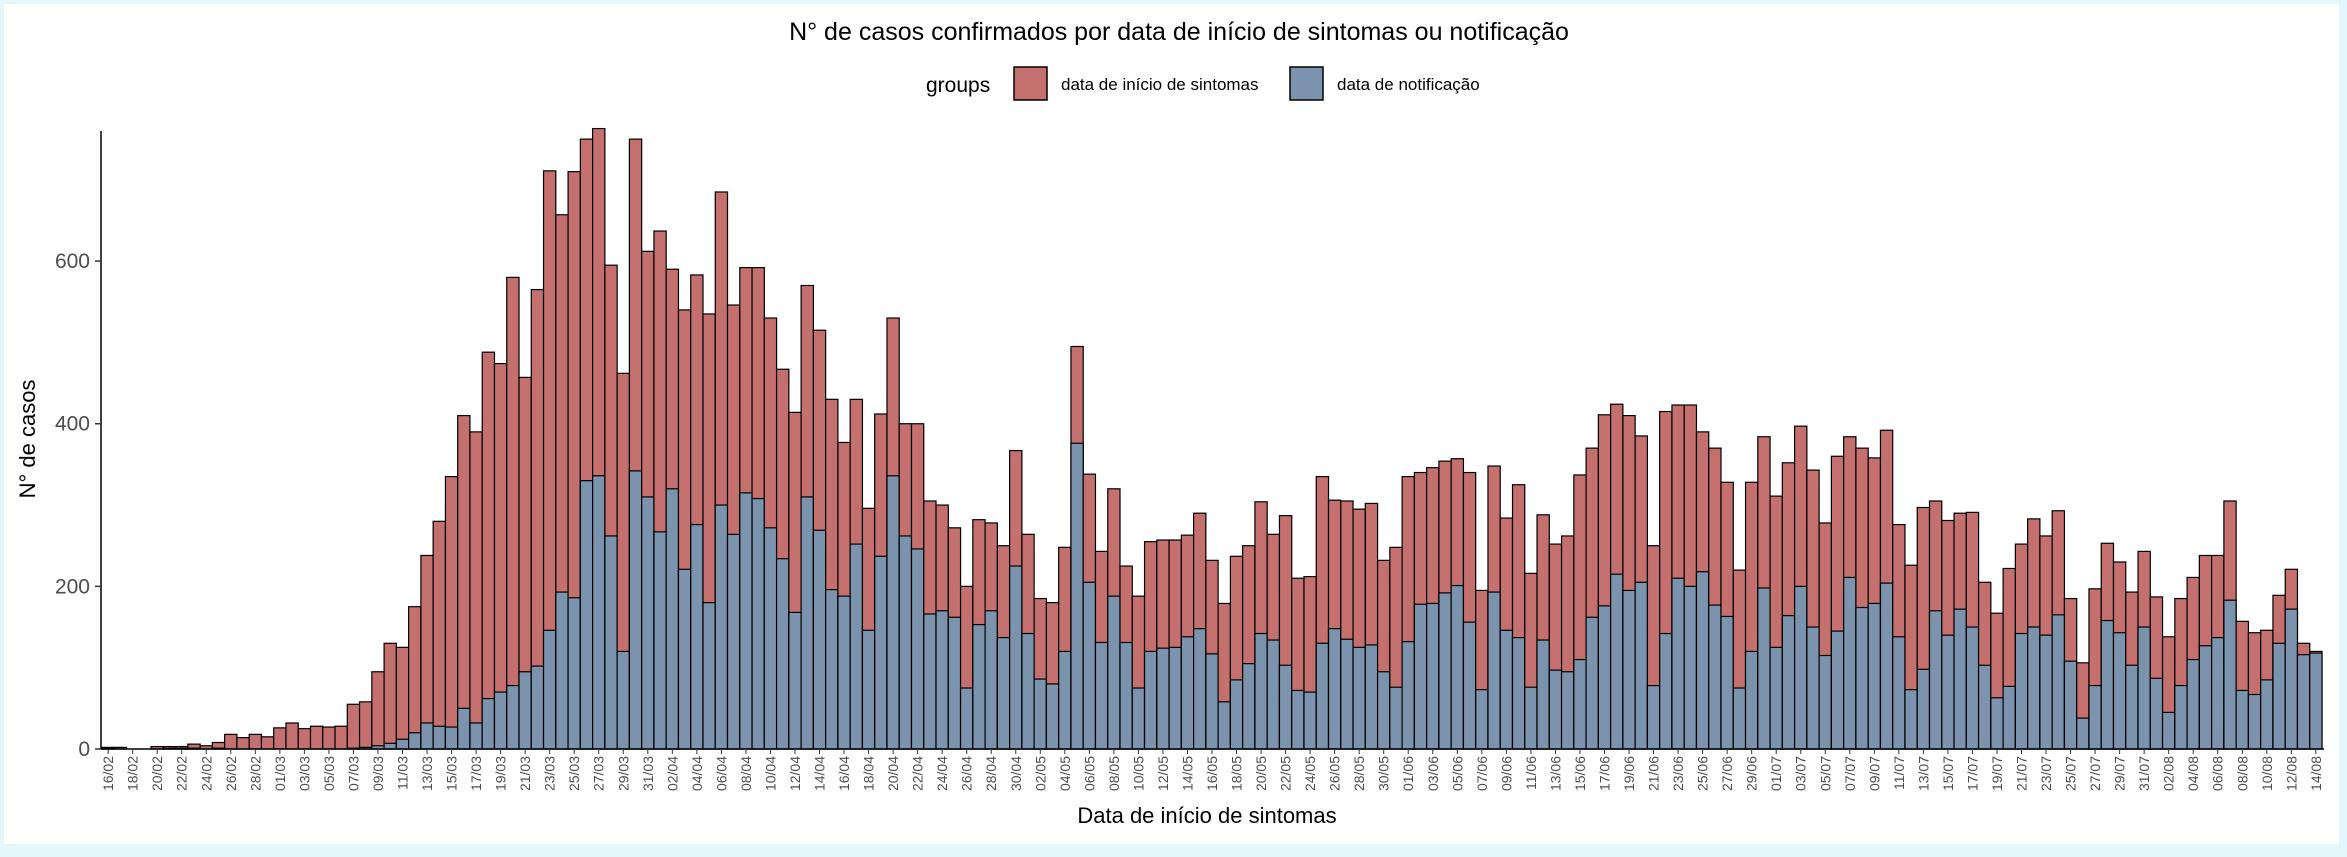 The image size is (2347, 857). I want to click on bar-notification-22/03, so click(537, 707).